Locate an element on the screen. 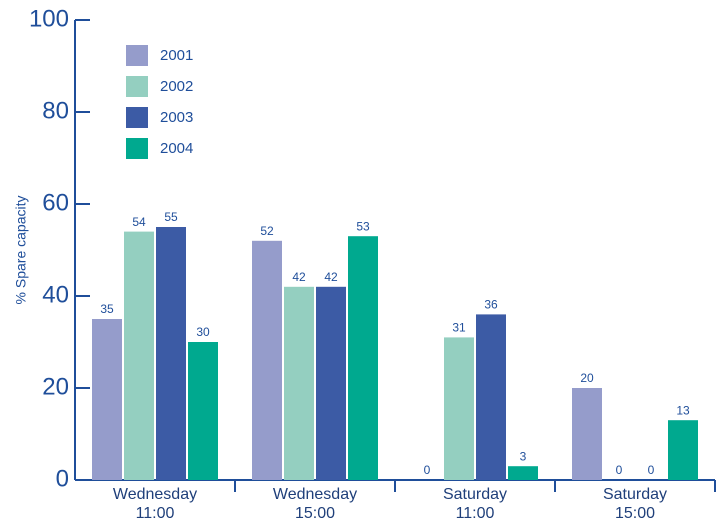 The width and height of the screenshot is (720, 527). x-tick-label: Wednesday 15:00 is located at coordinates (315, 504).